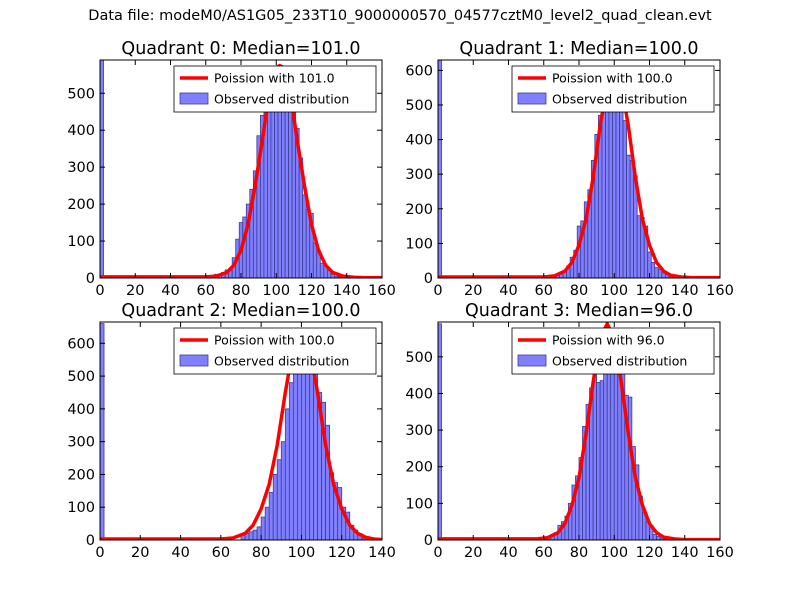 This screenshot has width=800, height=600. Describe the element at coordinates (275, 89) in the screenshot. I see `quadrant-0-legend: Poission with 101.0 Observed distribution` at that location.